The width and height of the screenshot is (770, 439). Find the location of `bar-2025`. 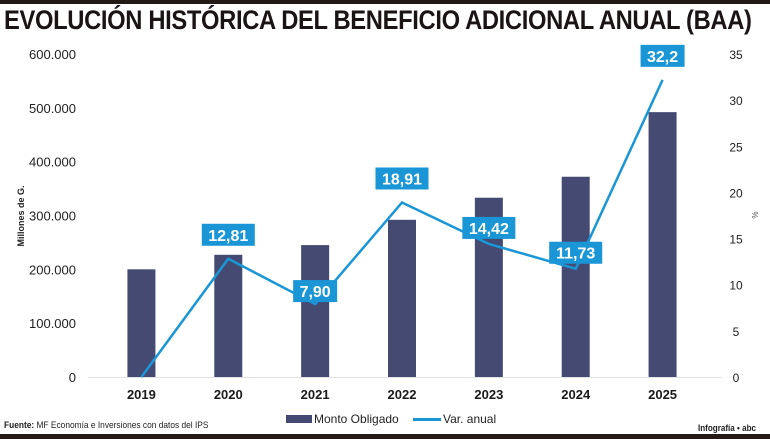

bar-2025 is located at coordinates (662, 244).